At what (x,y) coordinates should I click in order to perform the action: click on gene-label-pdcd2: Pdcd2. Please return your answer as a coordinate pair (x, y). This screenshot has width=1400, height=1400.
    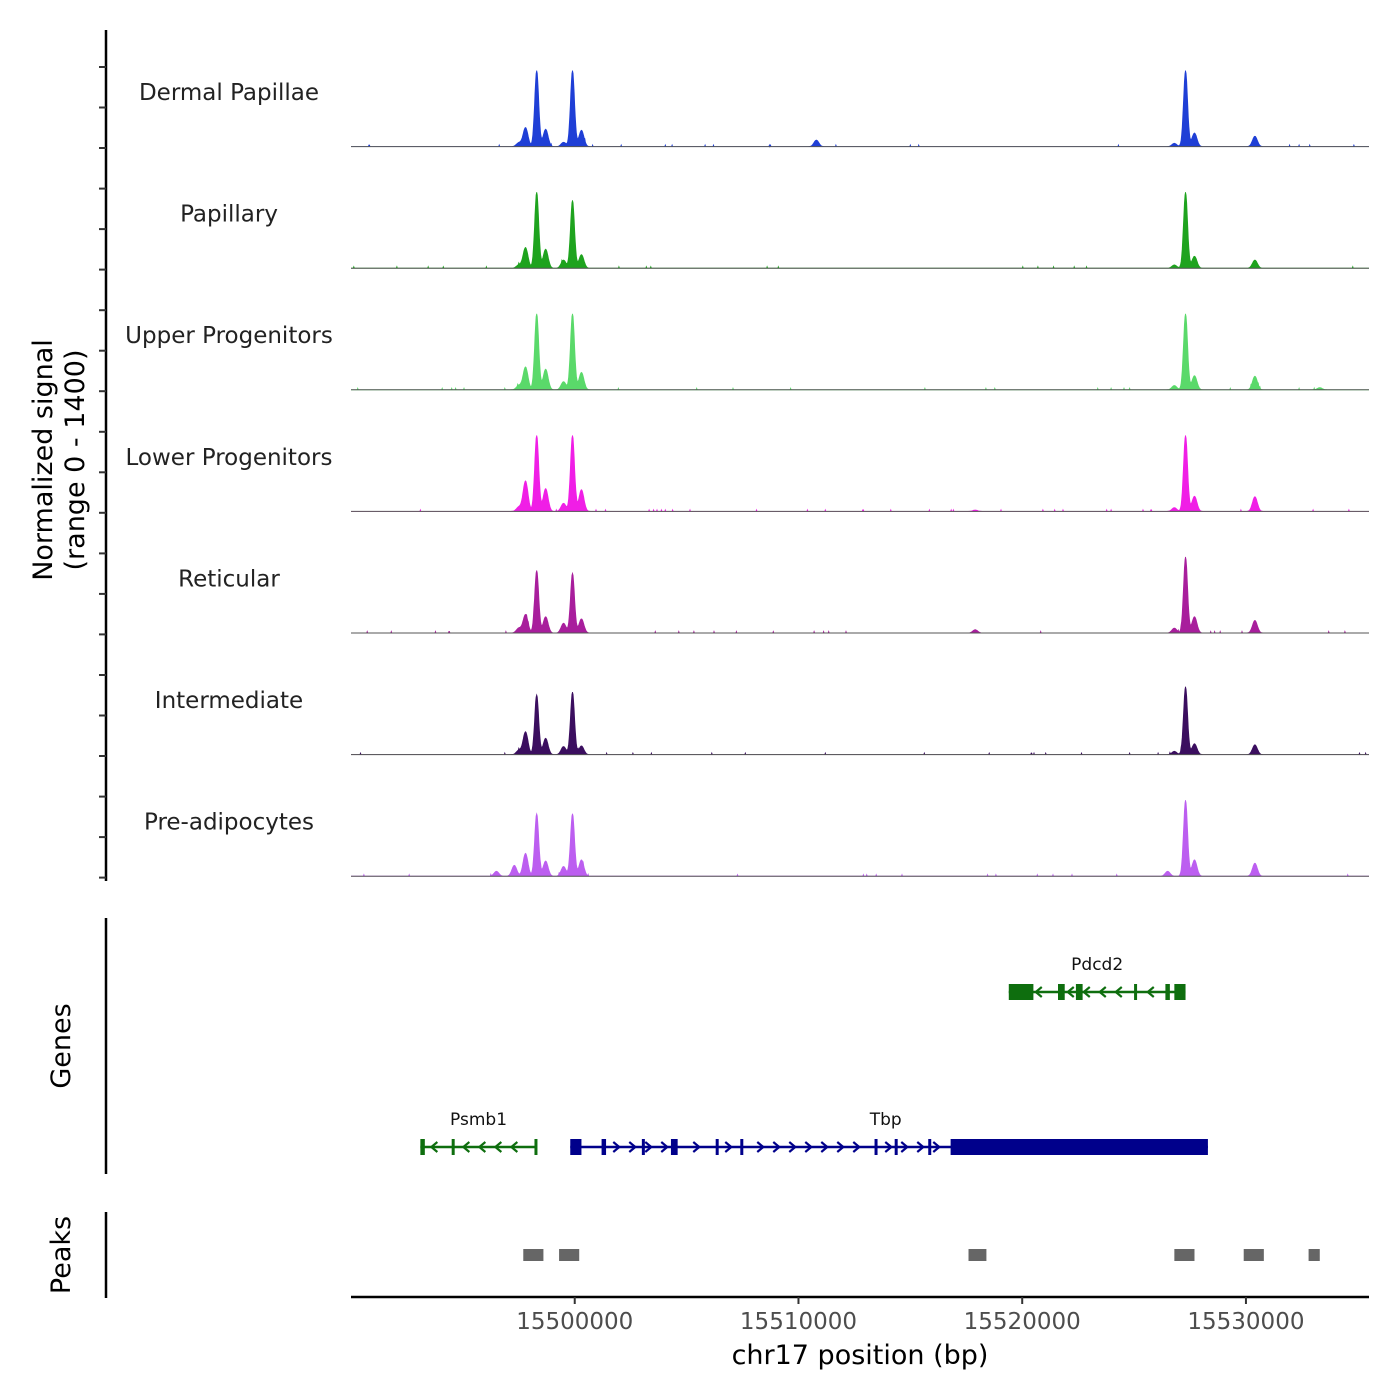
    Looking at the image, I should click on (1097, 965).